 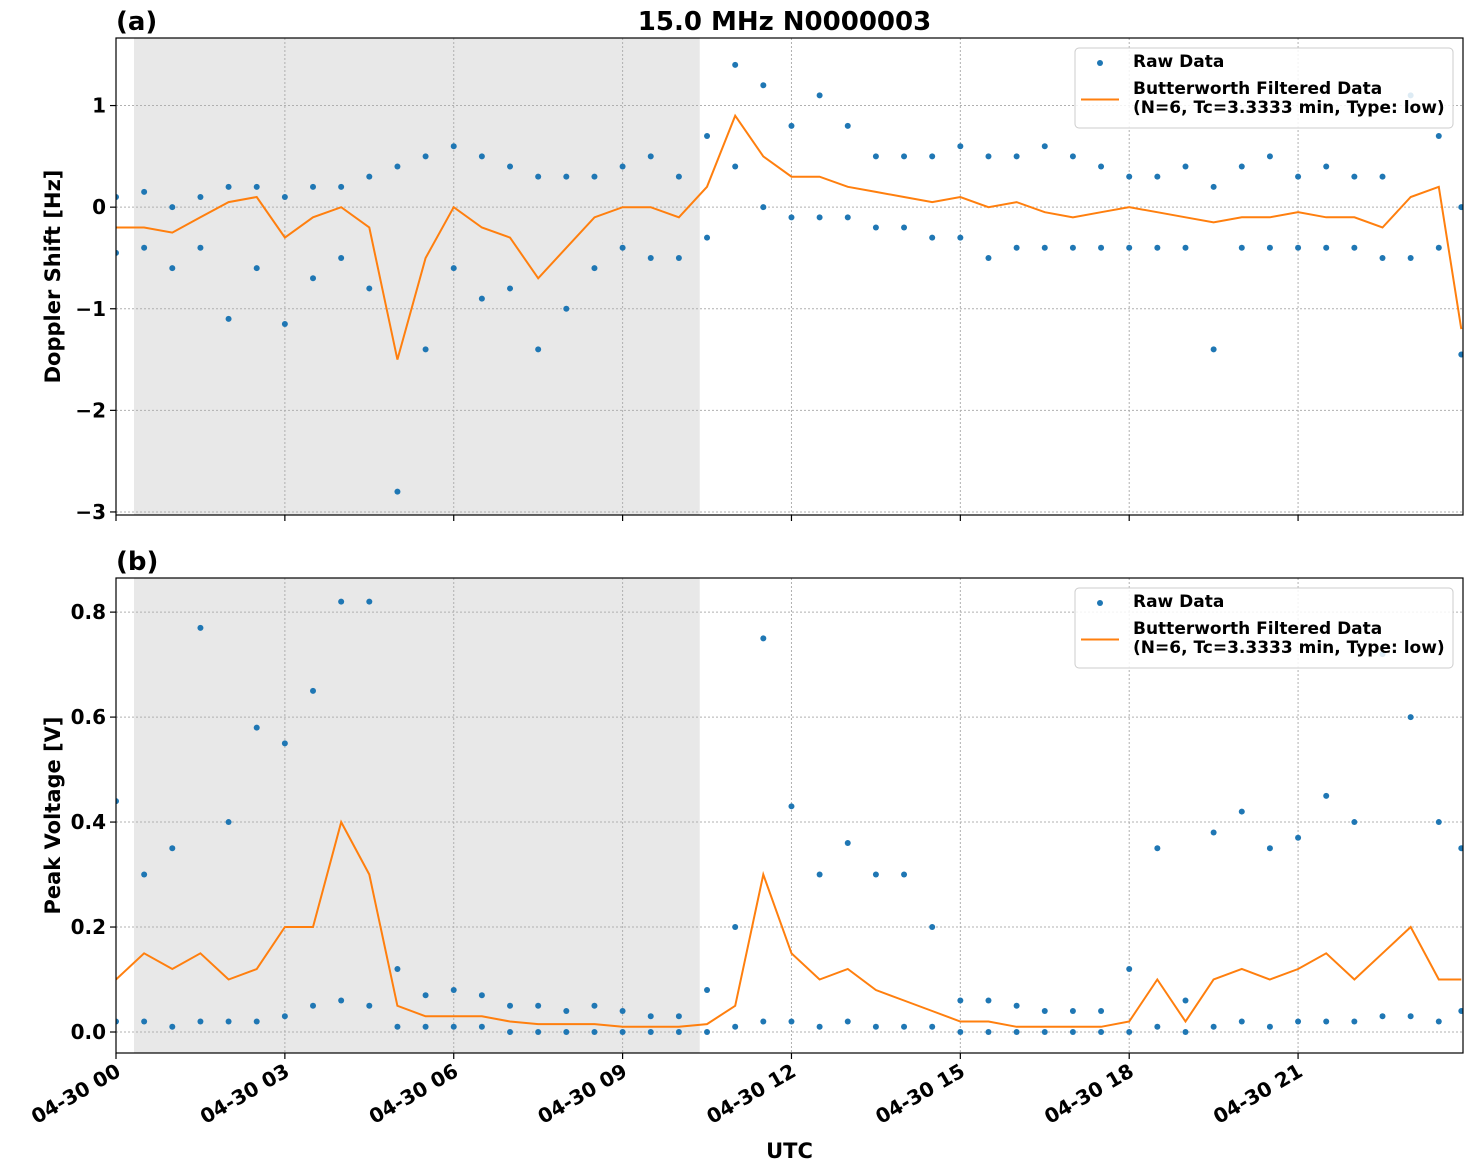 I want to click on y-tick-label: 0.2, so click(x=88, y=927).